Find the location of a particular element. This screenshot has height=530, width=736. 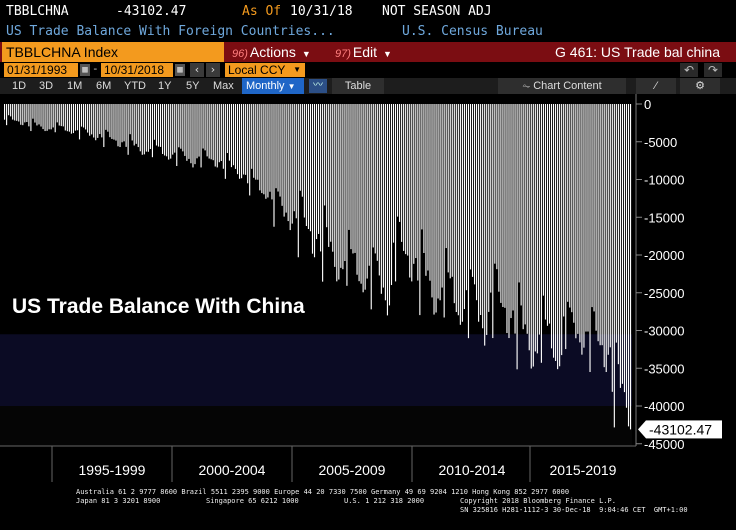

period-6m: 6M is located at coordinates (104, 86).